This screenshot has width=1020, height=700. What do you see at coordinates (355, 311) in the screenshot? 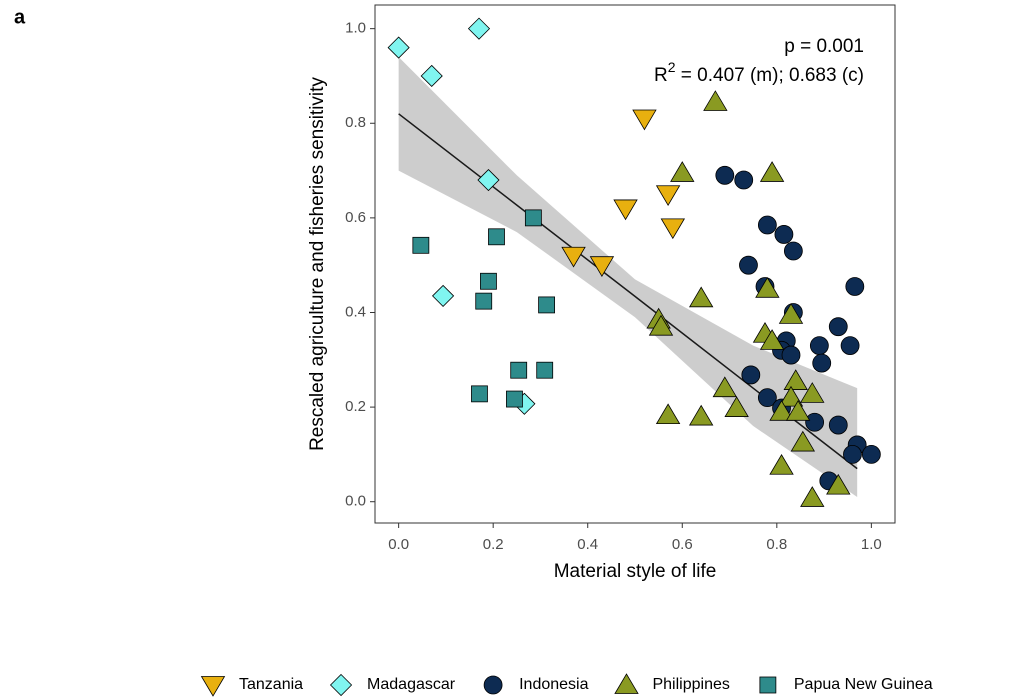
I see `y-tick-label: 0.4` at bounding box center [355, 311].